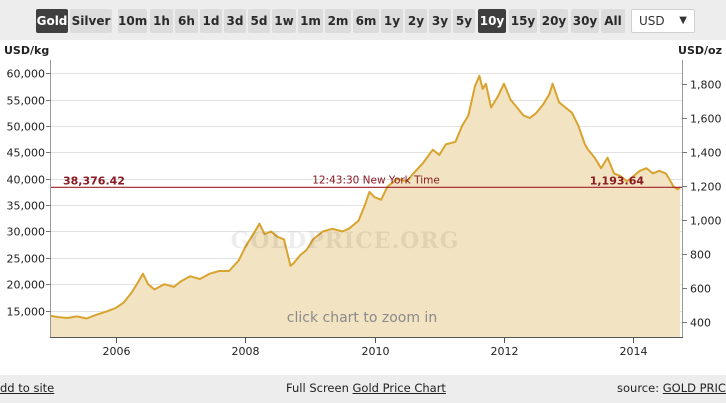 The image size is (726, 403). What do you see at coordinates (706, 153) in the screenshot?
I see `y-tick-label-right: 1,400` at bounding box center [706, 153].